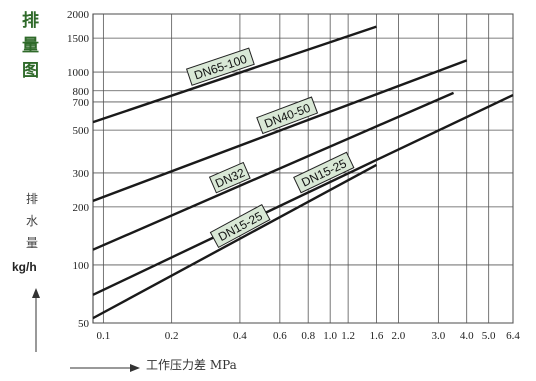  I want to click on y-axis-arrow-head, so click(36, 293).